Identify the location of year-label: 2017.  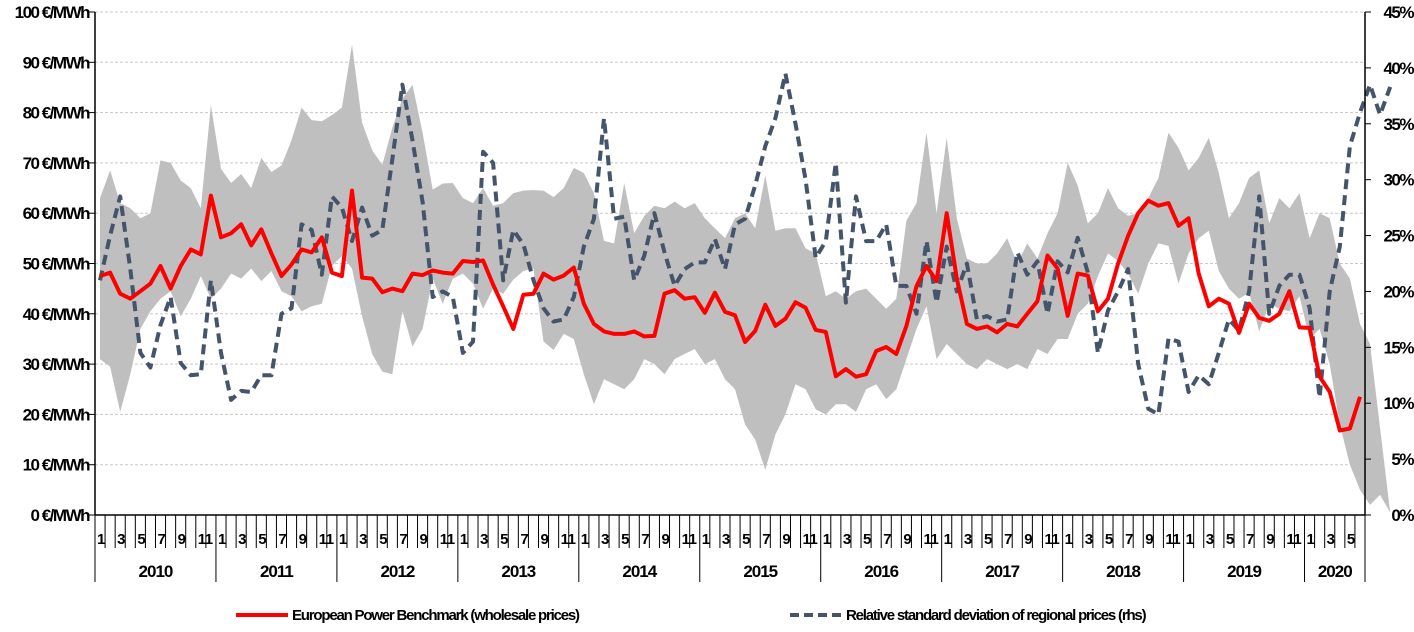
(1002, 571).